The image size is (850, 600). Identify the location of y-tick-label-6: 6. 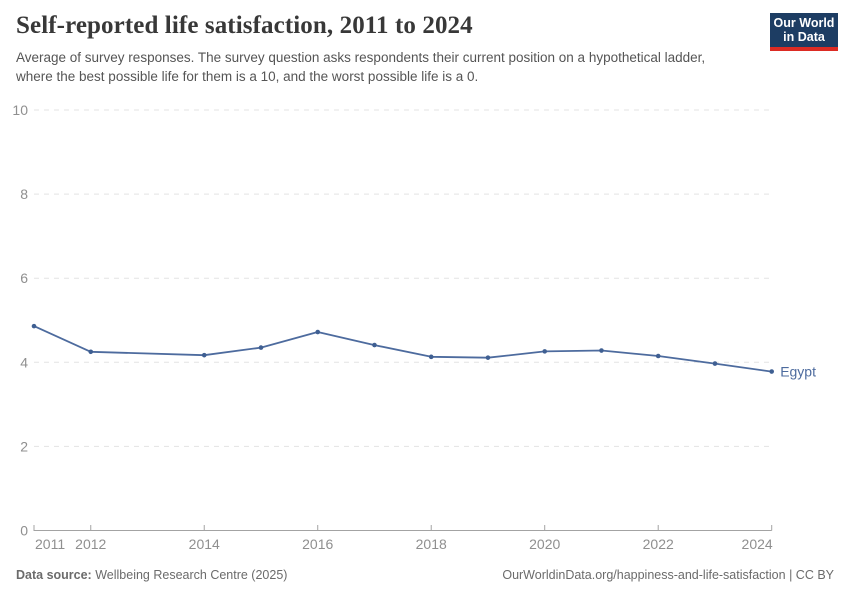
(24, 278).